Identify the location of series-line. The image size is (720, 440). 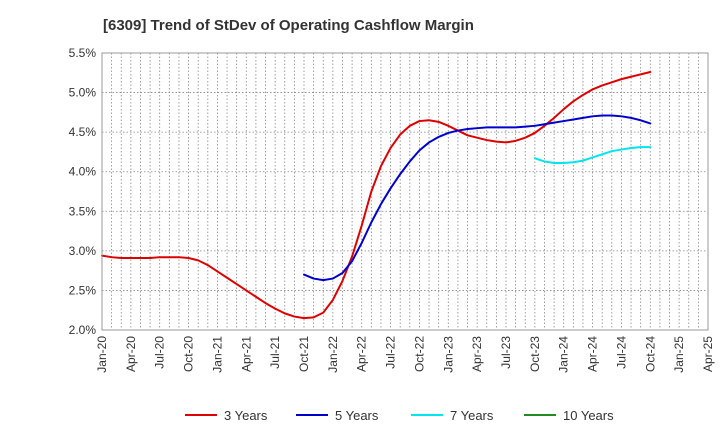
(592, 155).